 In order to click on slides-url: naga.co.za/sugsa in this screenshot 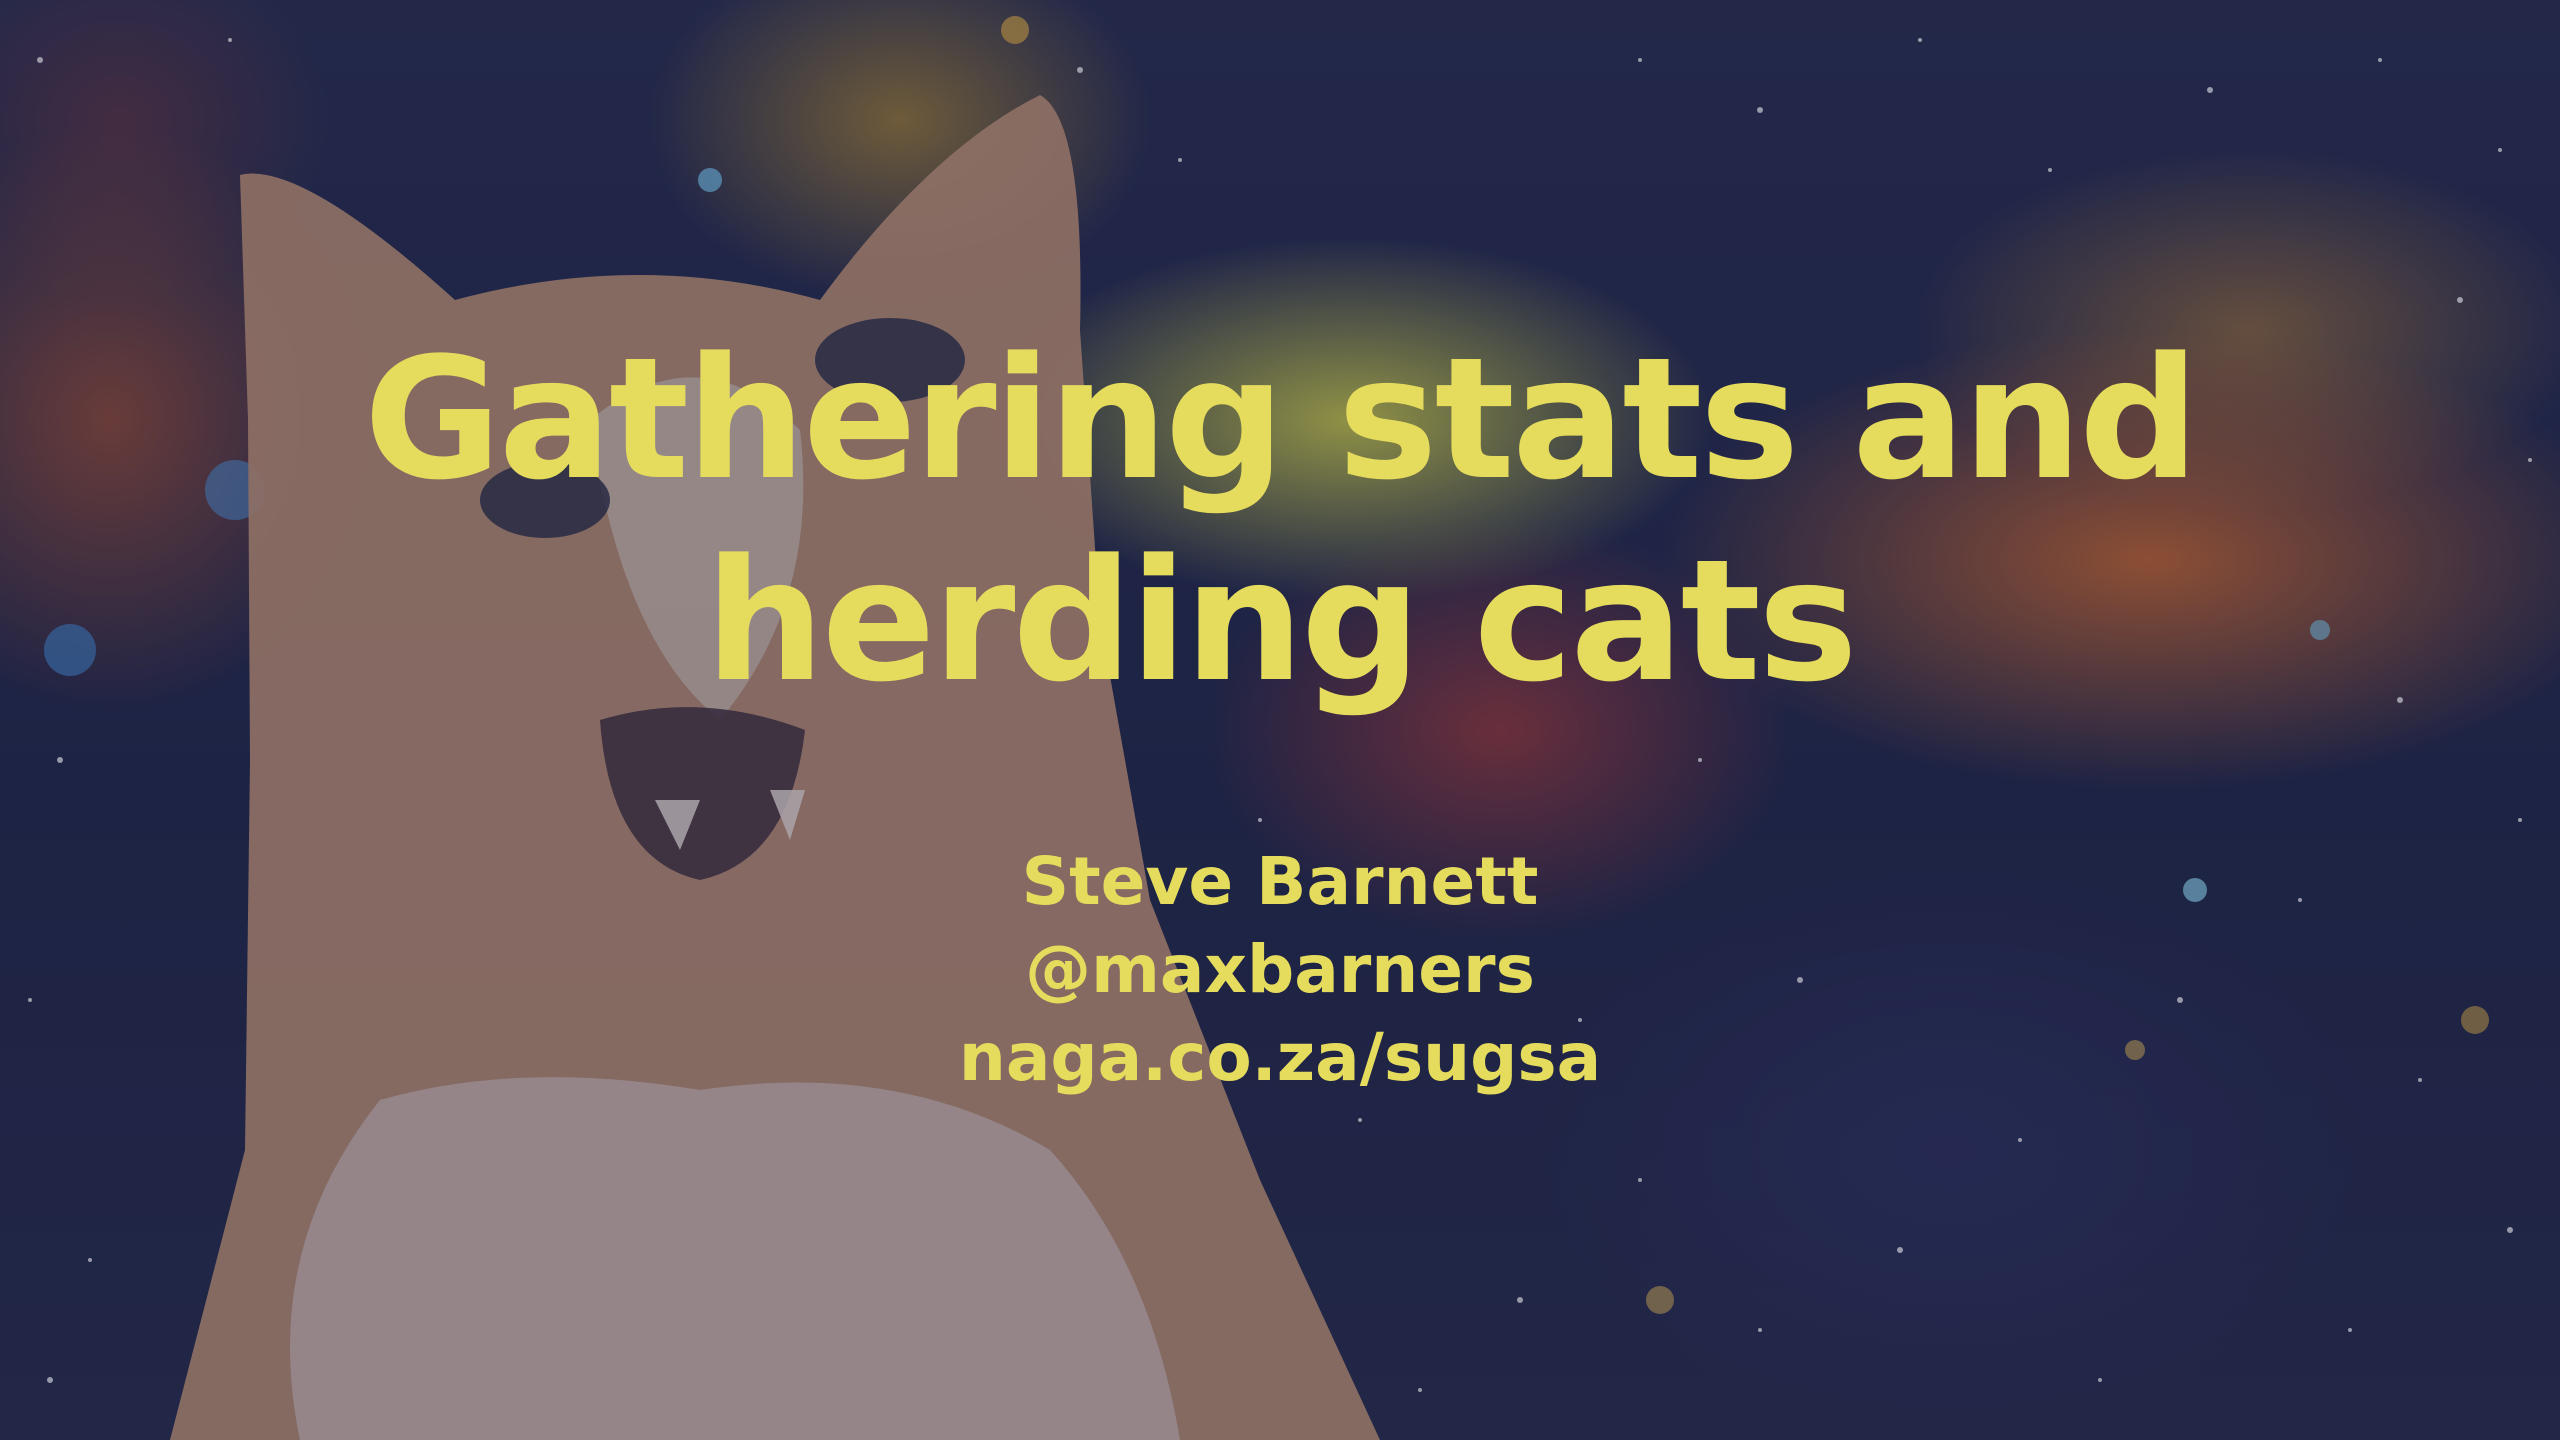, I will do `click(1280, 1057)`.